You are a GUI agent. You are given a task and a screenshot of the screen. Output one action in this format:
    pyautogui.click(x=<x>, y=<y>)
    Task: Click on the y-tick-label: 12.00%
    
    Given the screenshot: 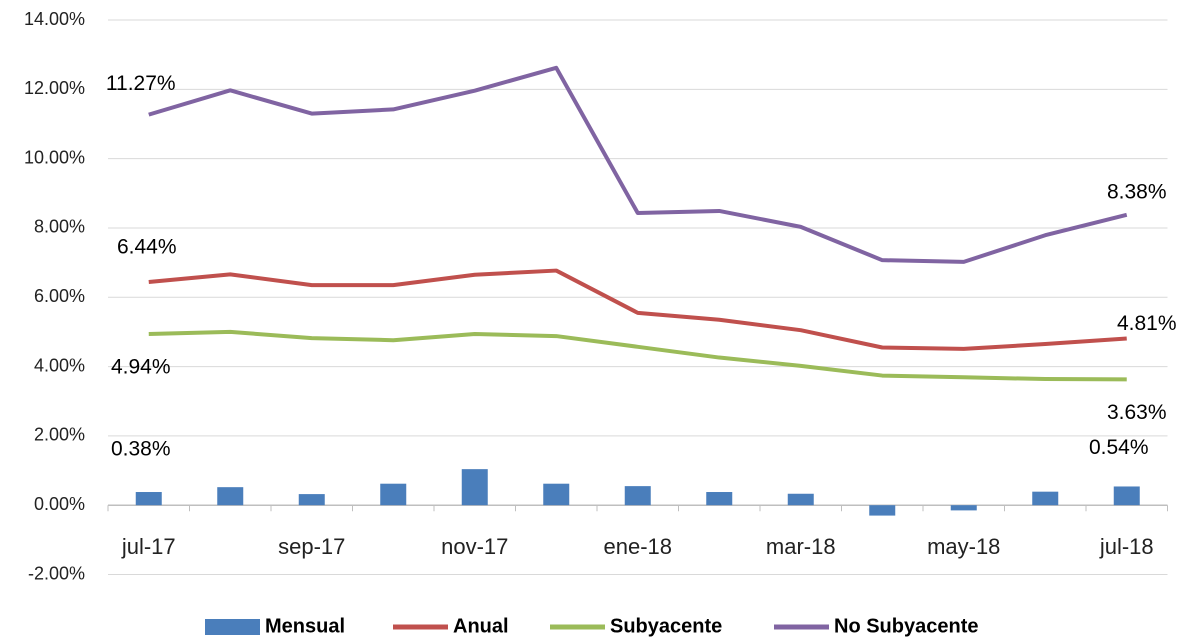 What is the action you would take?
    pyautogui.click(x=54, y=88)
    